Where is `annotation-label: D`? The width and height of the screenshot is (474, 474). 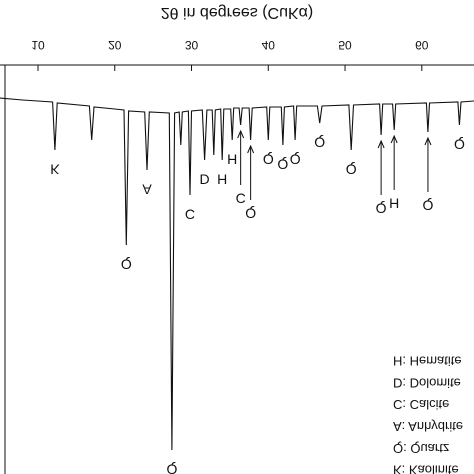
annotation-label: D is located at coordinates (205, 179).